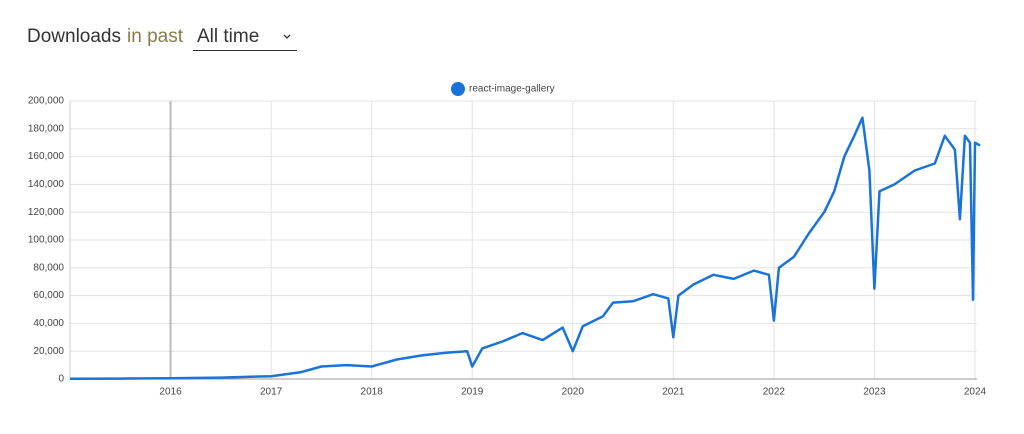 Image resolution: width=1024 pixels, height=434 pixels. I want to click on chevron, so click(287, 36).